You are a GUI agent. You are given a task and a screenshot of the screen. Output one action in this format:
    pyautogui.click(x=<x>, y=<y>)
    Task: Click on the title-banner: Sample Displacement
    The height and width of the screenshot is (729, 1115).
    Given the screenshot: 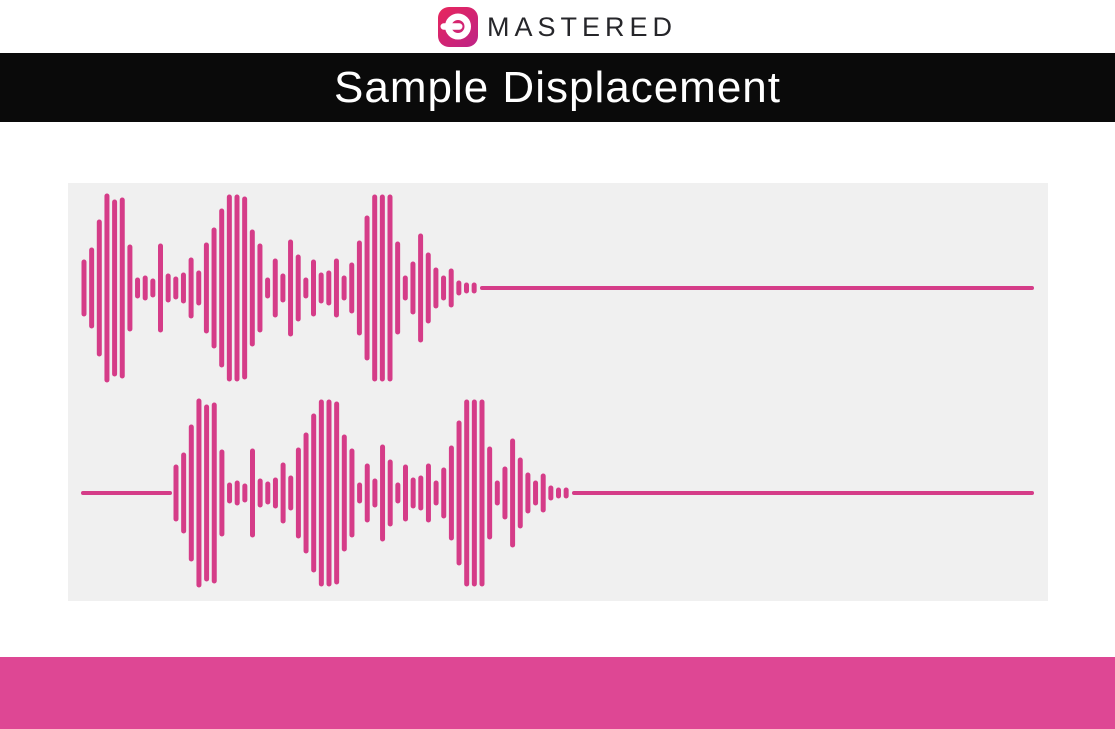 What is the action you would take?
    pyautogui.click(x=557, y=87)
    